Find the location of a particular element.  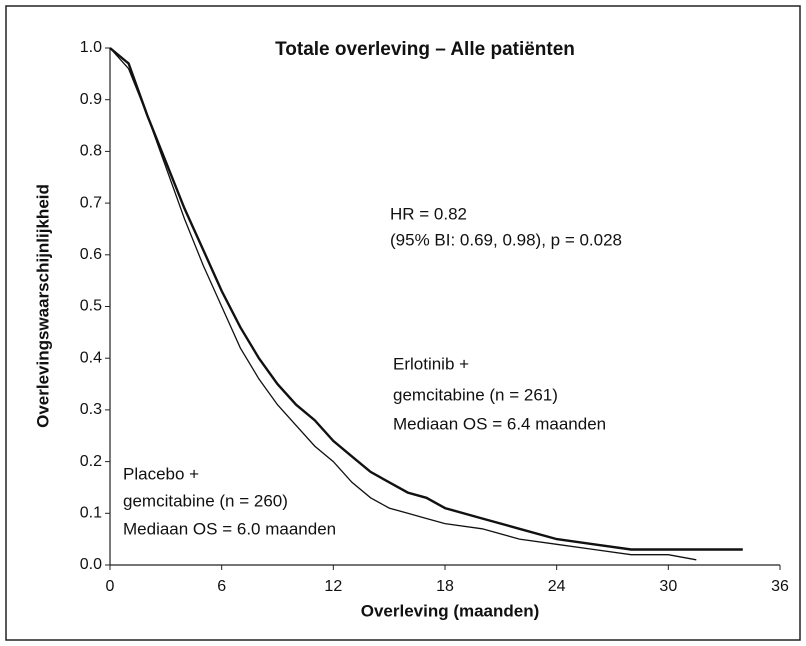

y-tick-label: 0.1 is located at coordinates (91, 513).